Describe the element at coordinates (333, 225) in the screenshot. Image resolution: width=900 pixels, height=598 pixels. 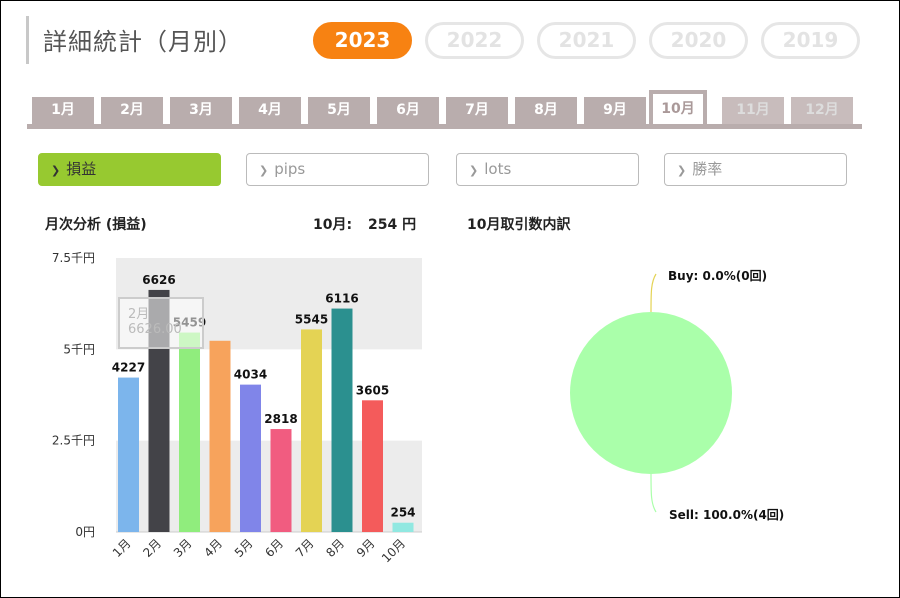
I see `summary-month: 10月:` at that location.